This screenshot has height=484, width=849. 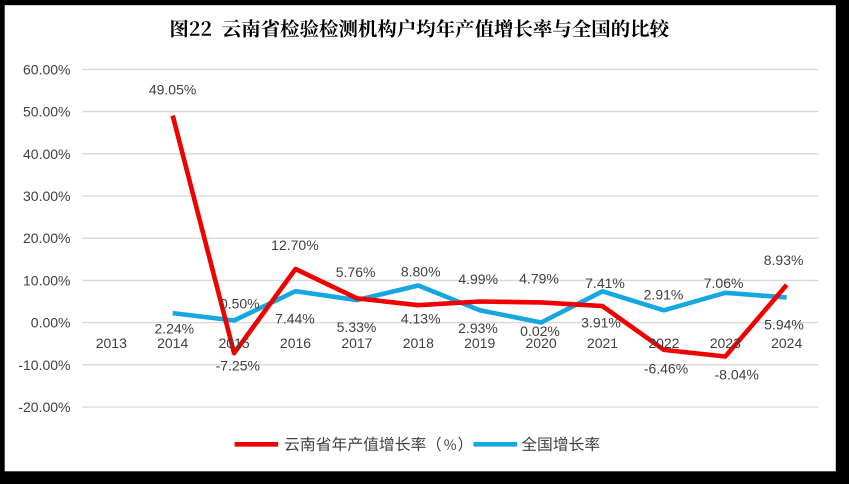 What do you see at coordinates (234, 343) in the screenshot?
I see `svg-text: 2015` at bounding box center [234, 343].